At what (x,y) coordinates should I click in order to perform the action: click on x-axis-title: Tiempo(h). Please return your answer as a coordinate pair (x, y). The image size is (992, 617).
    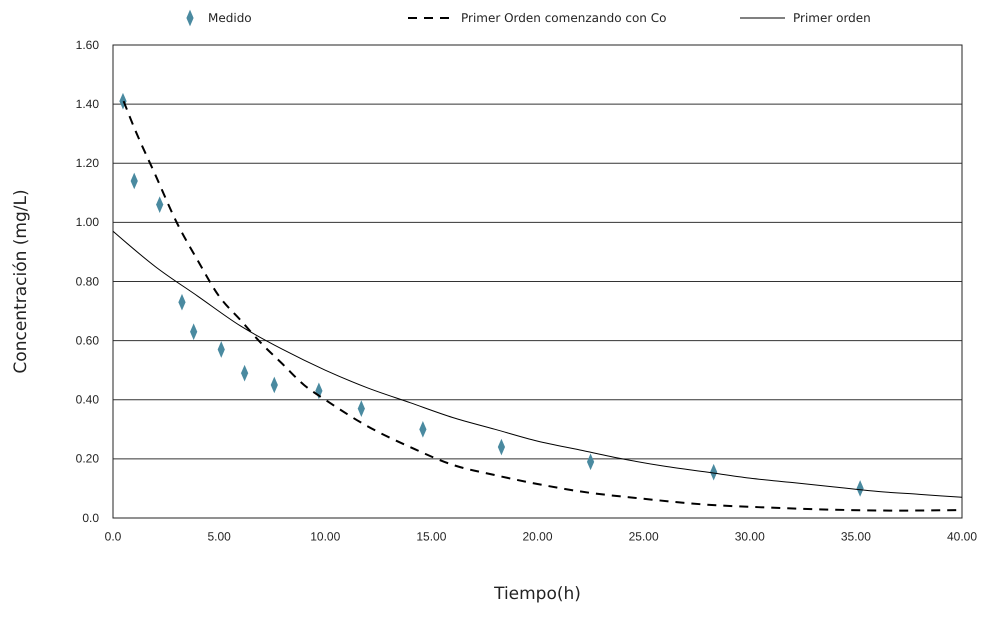
    Looking at the image, I should click on (537, 594).